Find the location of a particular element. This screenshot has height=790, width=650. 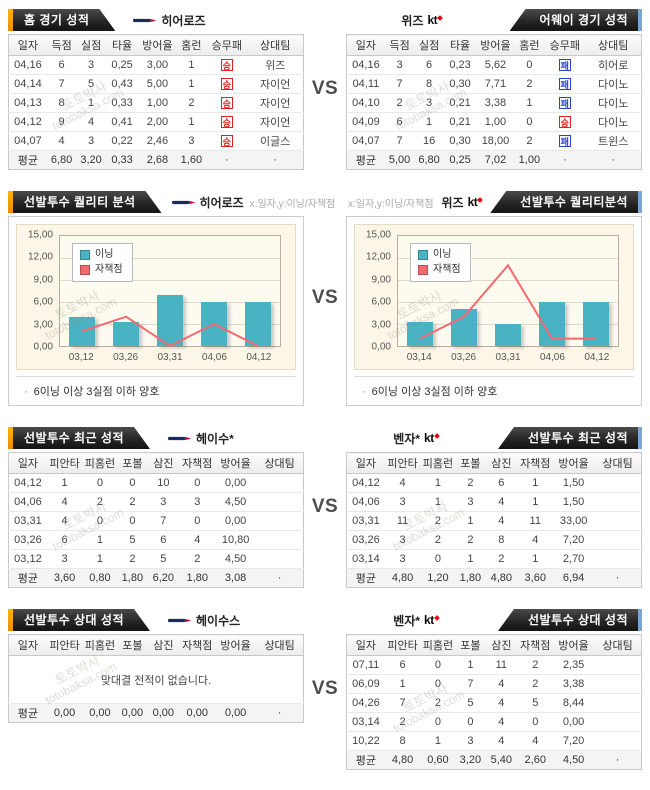

table-cell: 이글스 is located at coordinates (275, 141).